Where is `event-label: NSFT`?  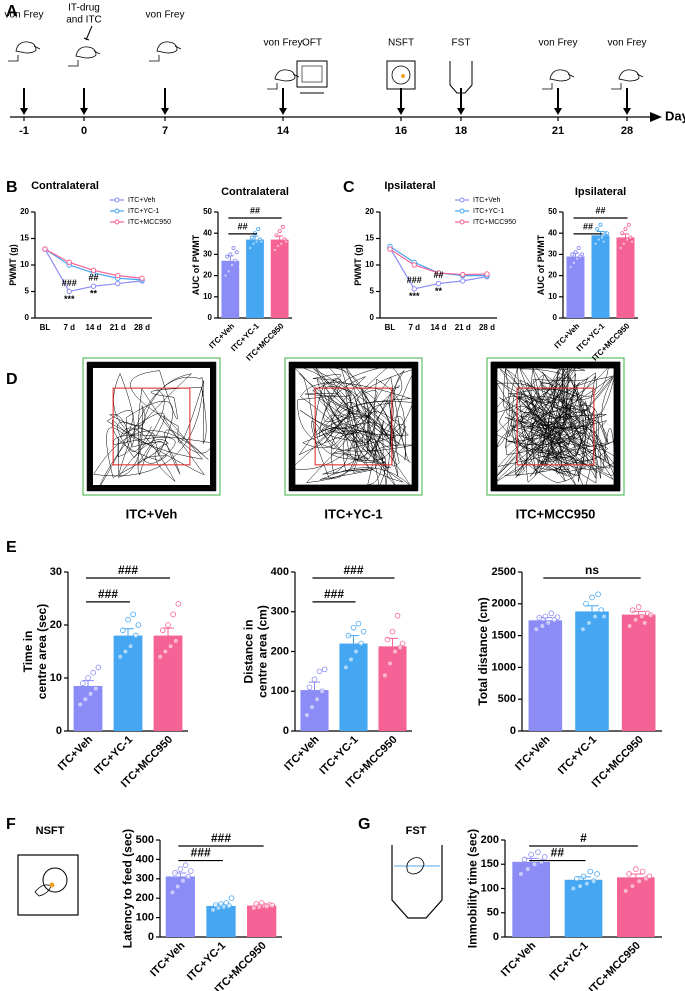 event-label: NSFT is located at coordinates (401, 43).